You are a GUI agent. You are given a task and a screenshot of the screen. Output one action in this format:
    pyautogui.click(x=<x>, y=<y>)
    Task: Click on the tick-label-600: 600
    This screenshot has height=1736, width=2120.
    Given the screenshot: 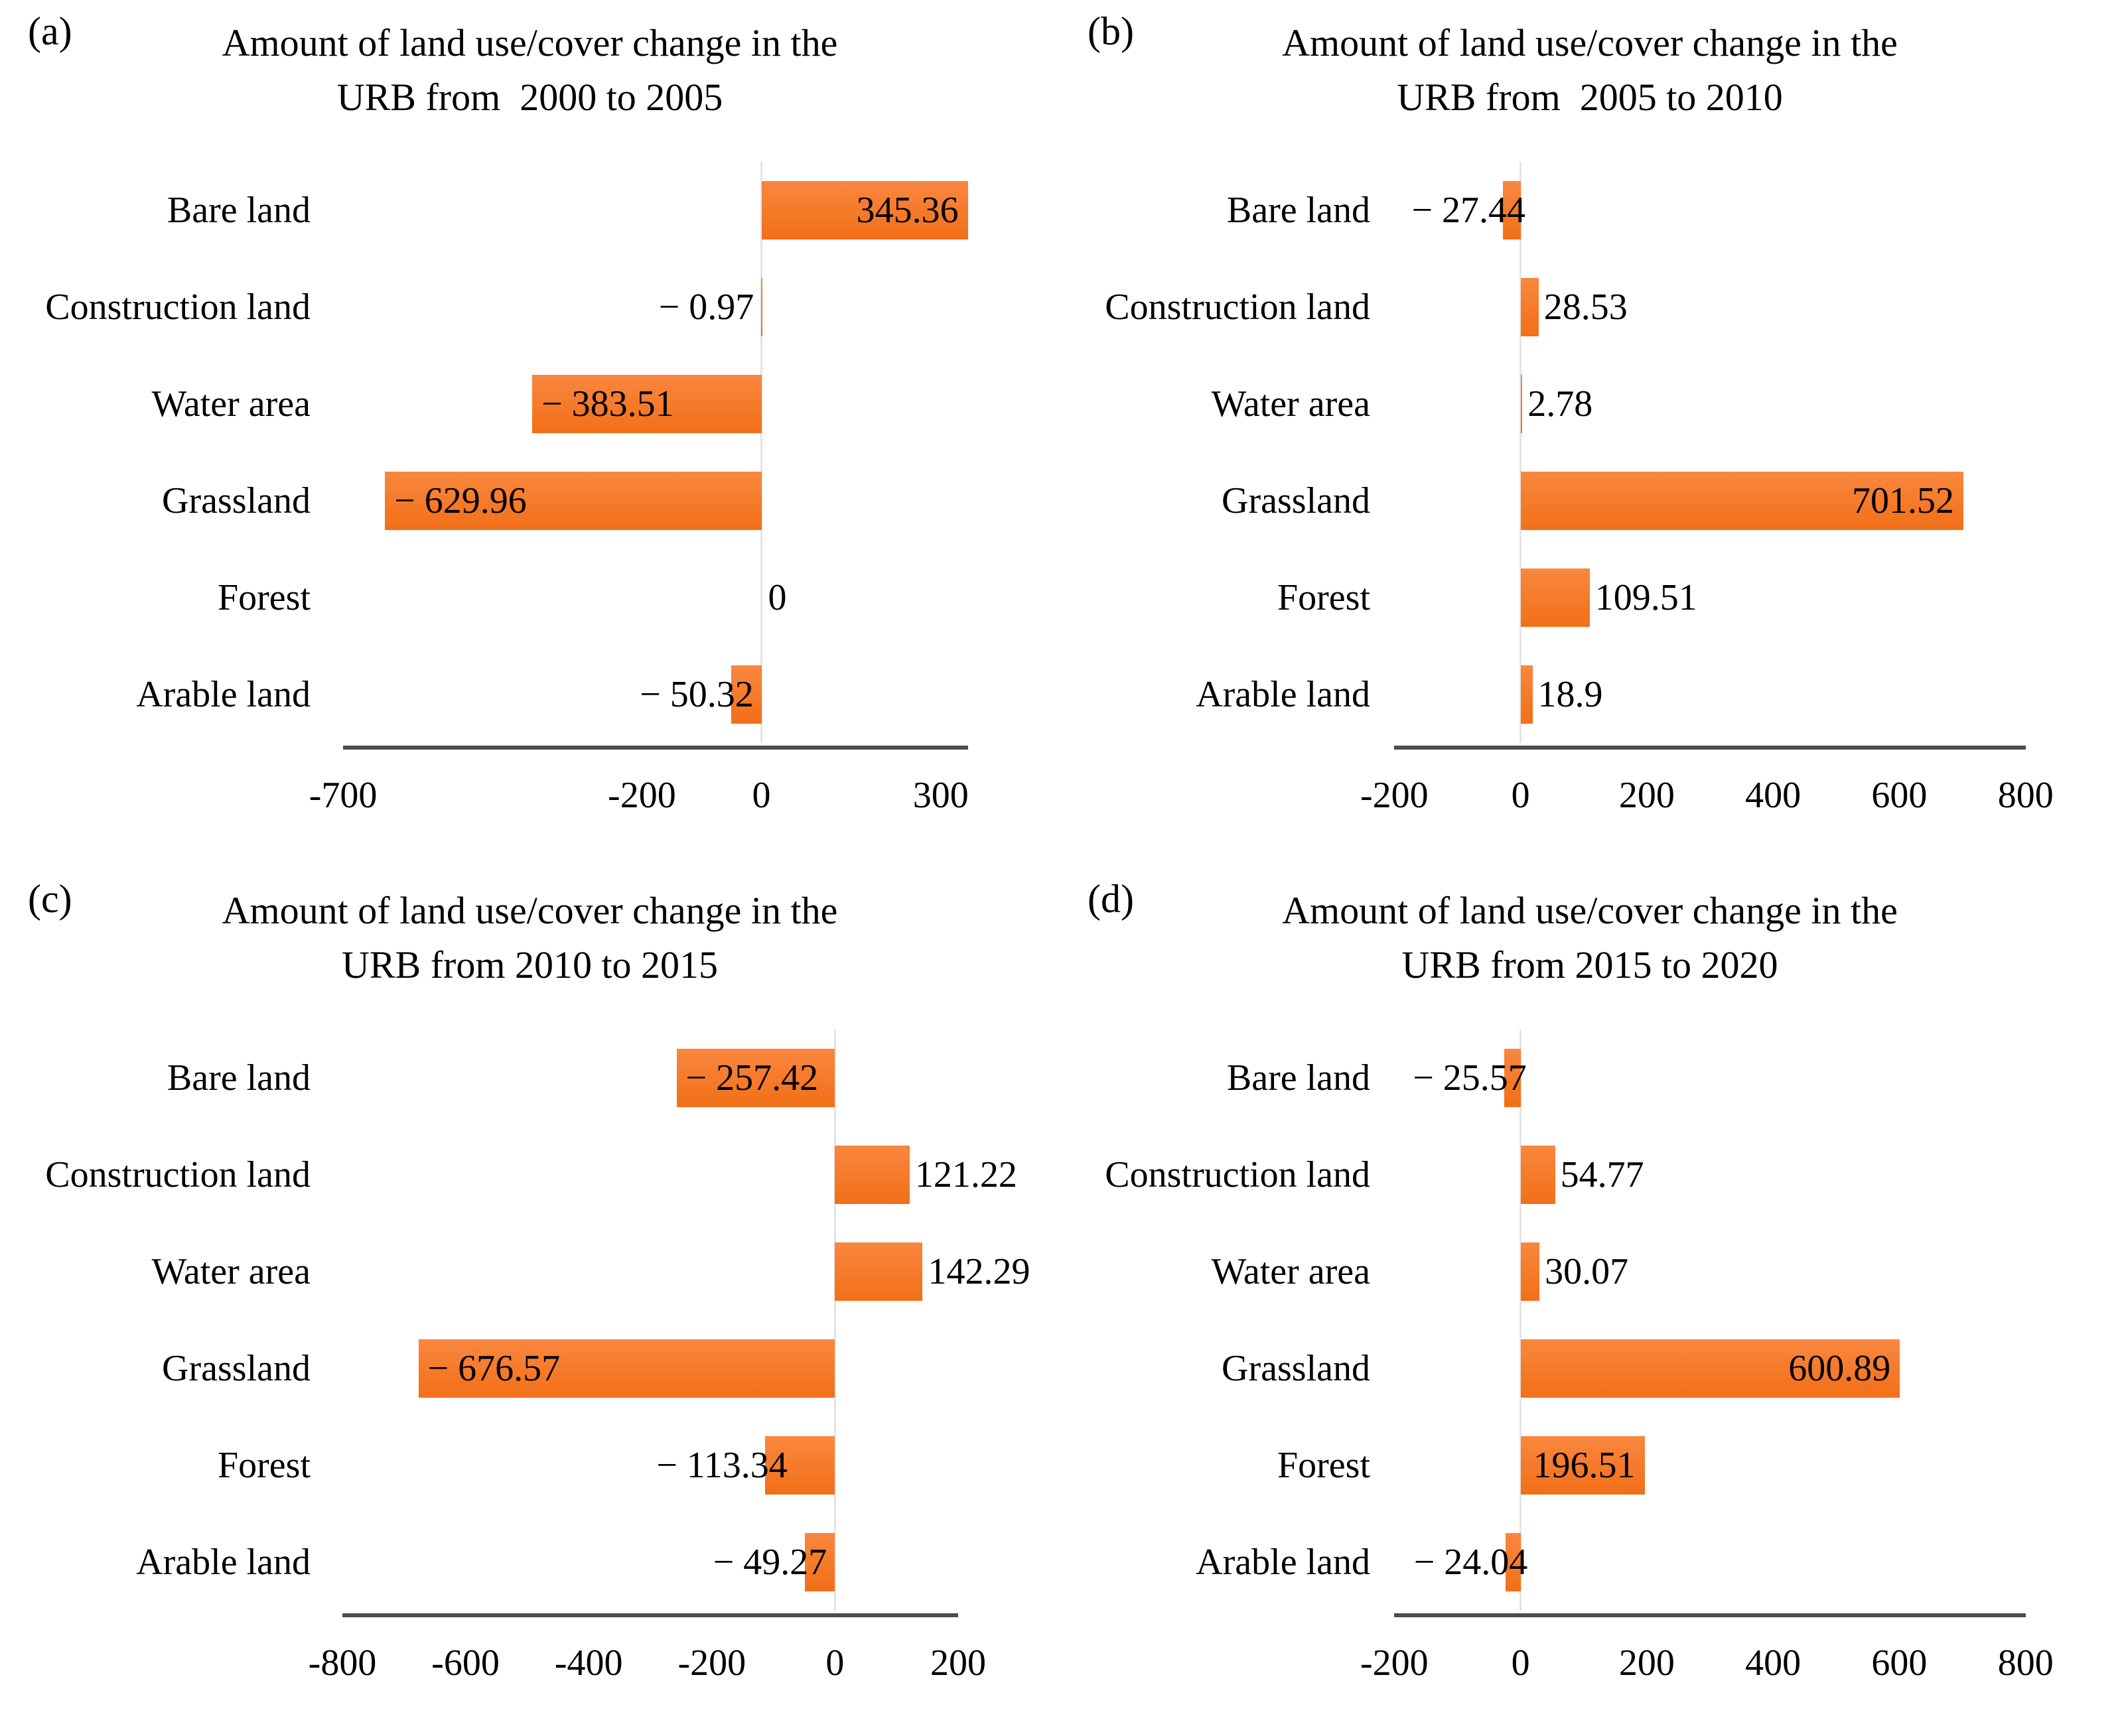 What is the action you would take?
    pyautogui.click(x=1900, y=1663)
    